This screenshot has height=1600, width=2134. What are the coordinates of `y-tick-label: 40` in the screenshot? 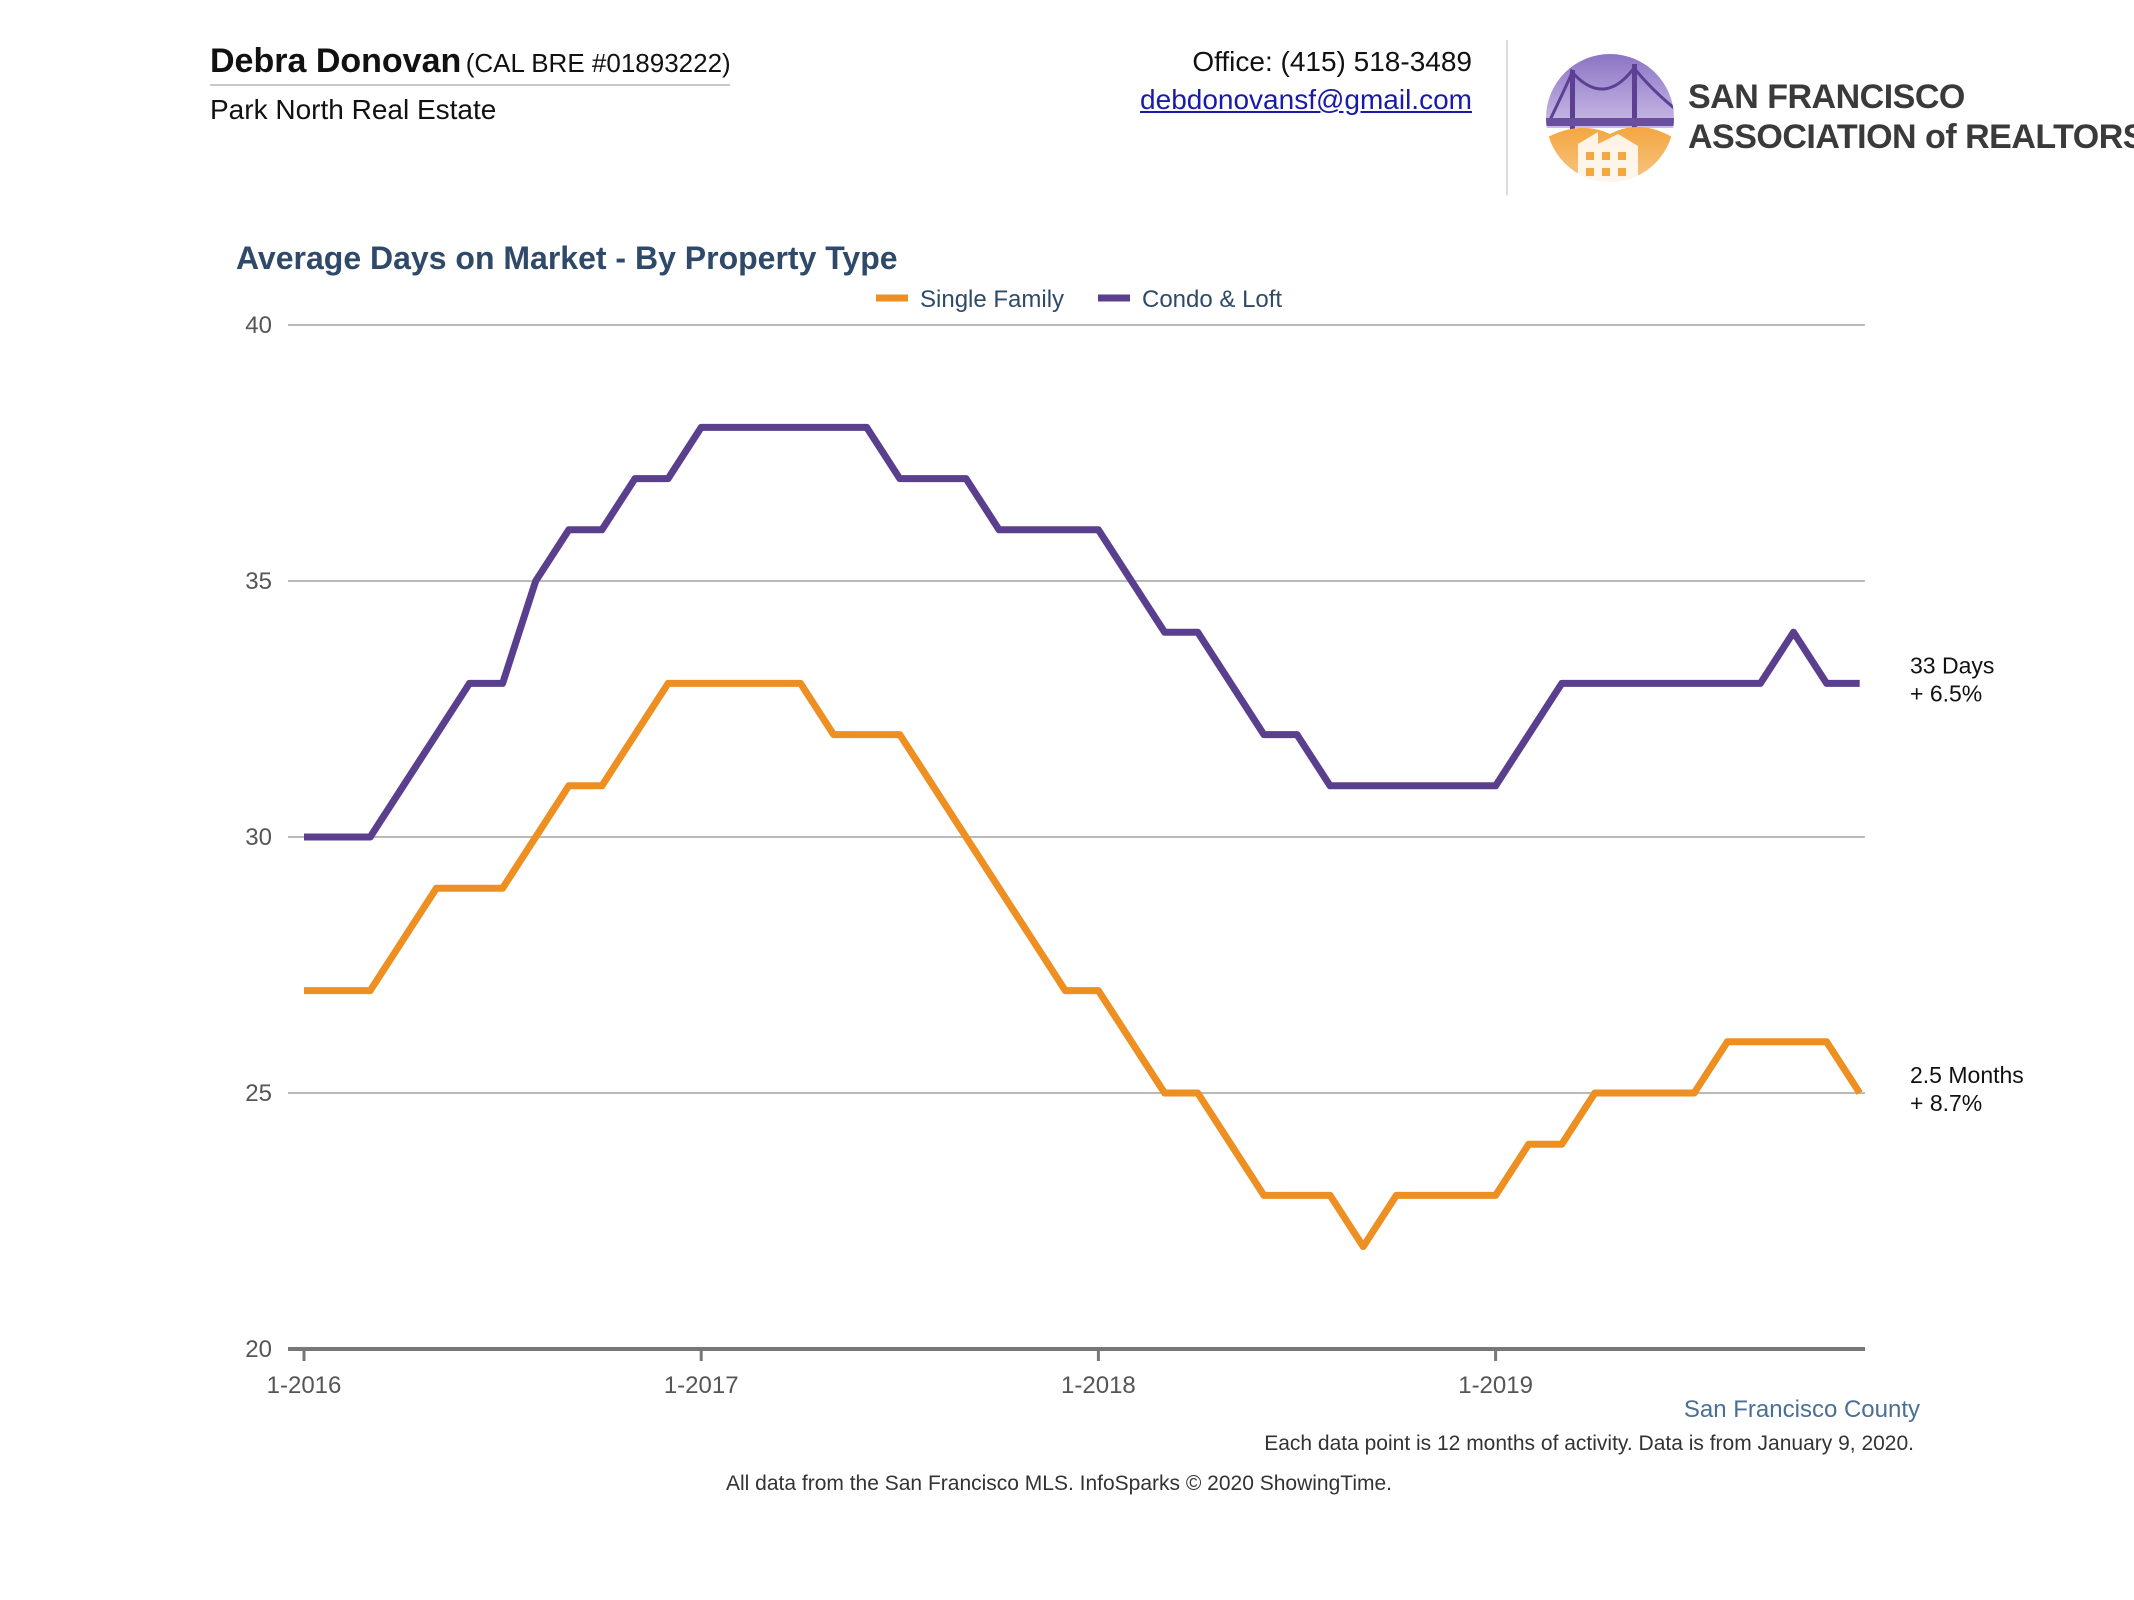 It's located at (258, 325).